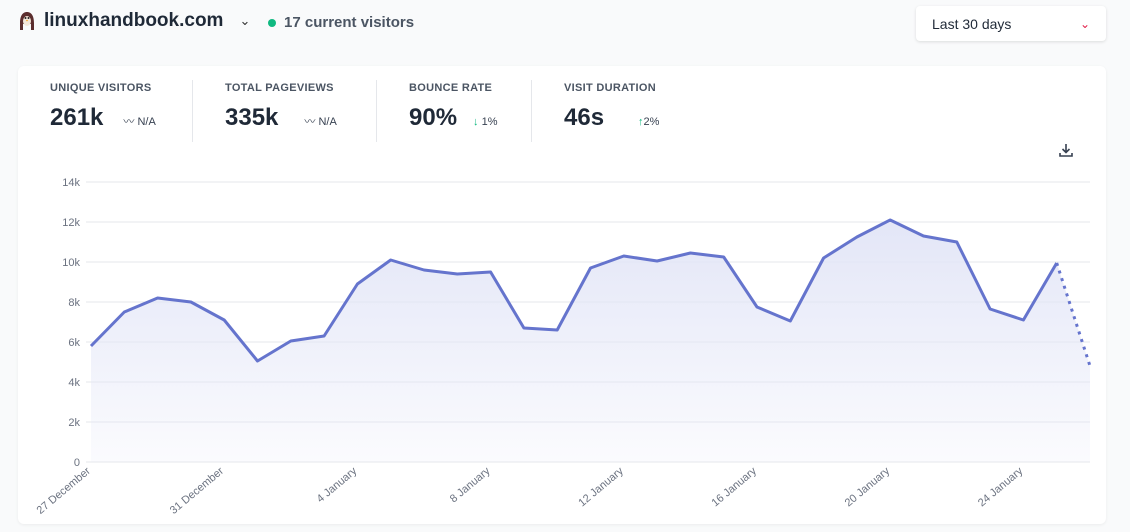 This screenshot has width=1130, height=532. What do you see at coordinates (433, 117) in the screenshot?
I see `stat-value: 90%` at bounding box center [433, 117].